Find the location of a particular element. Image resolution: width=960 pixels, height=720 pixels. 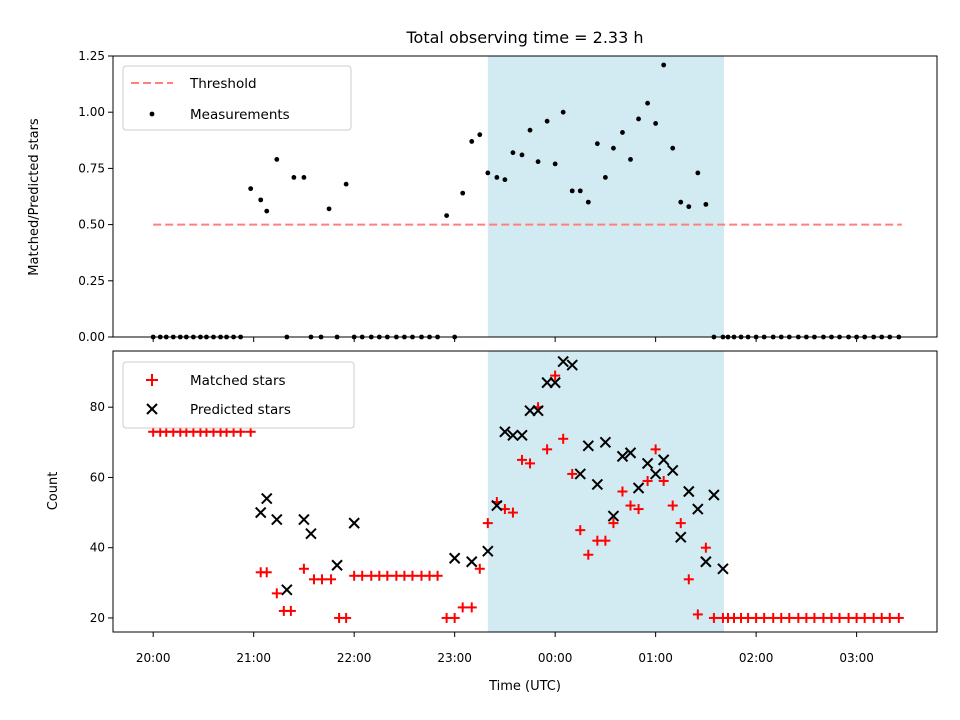

bottom-y-ticks: 20 40 60 80 is located at coordinates (101, 512).